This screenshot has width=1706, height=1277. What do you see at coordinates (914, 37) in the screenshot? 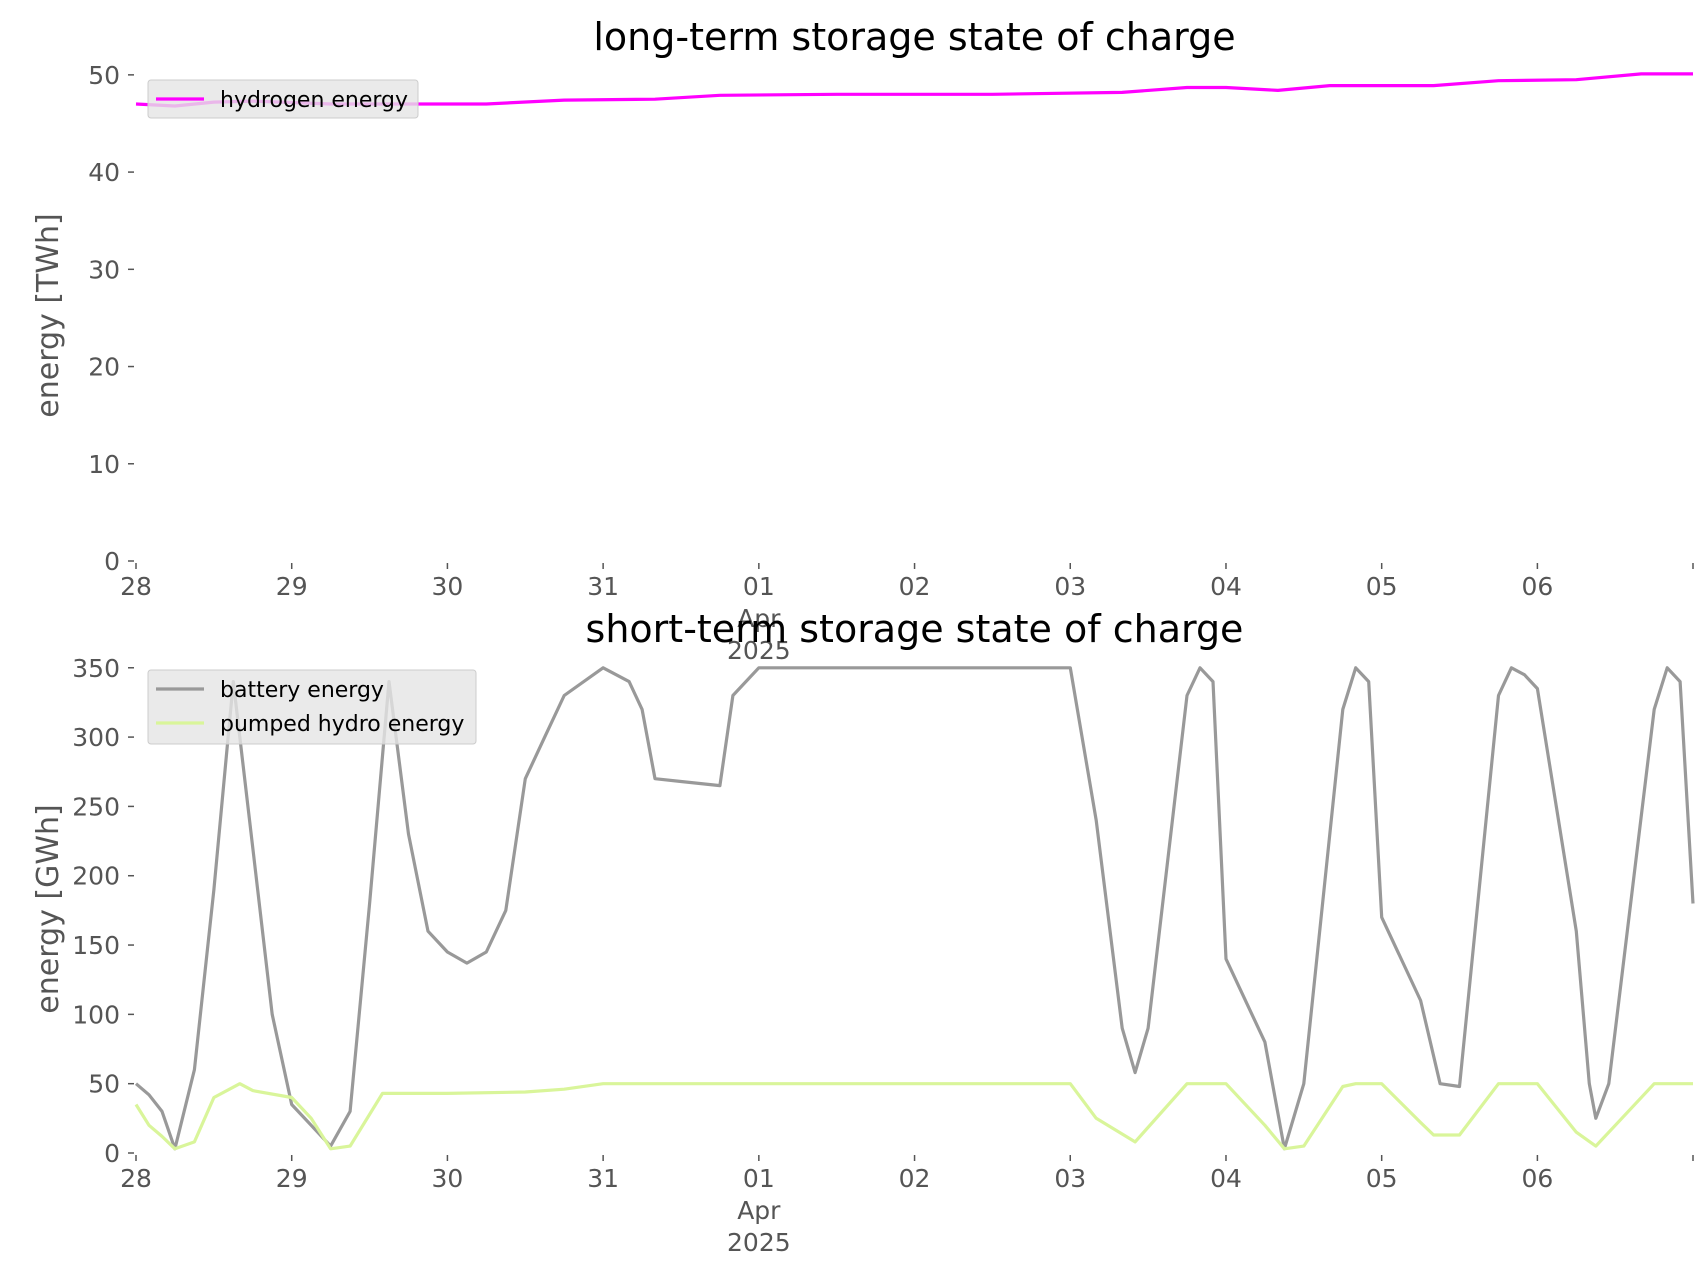
I see `chart-title: long-term storage state of charge` at bounding box center [914, 37].